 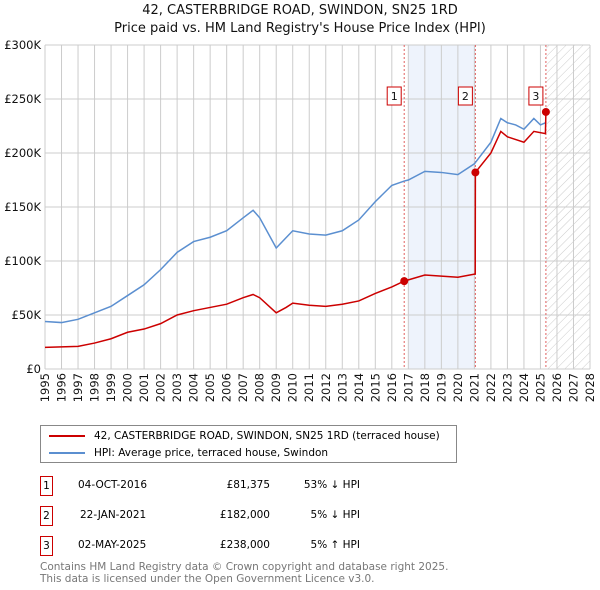 I want to click on x-tick-label: 2019, so click(x=441, y=387).